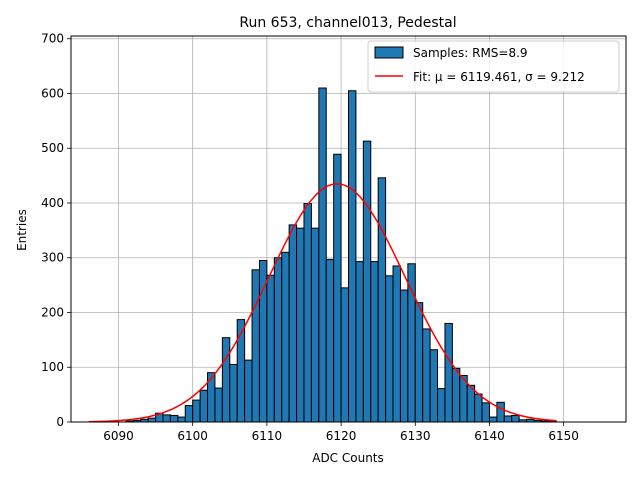 This screenshot has height=484, width=640. I want to click on y-tick-label: 0, so click(60, 422).